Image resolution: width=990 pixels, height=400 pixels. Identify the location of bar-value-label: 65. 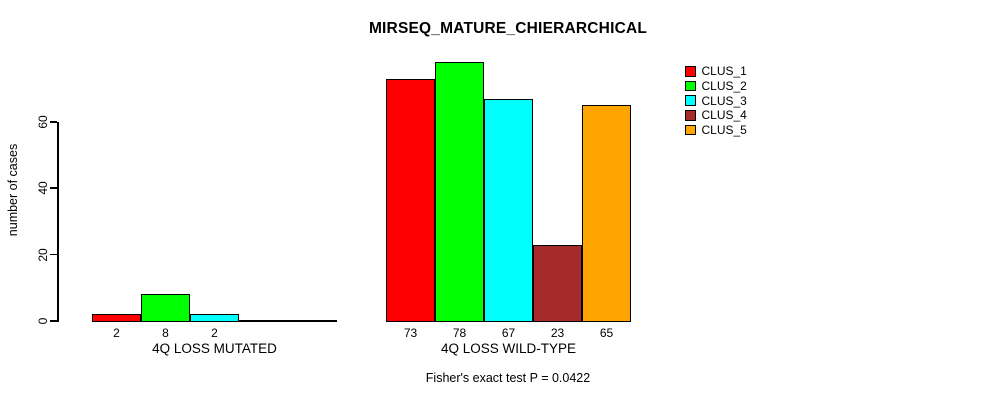
(606, 333).